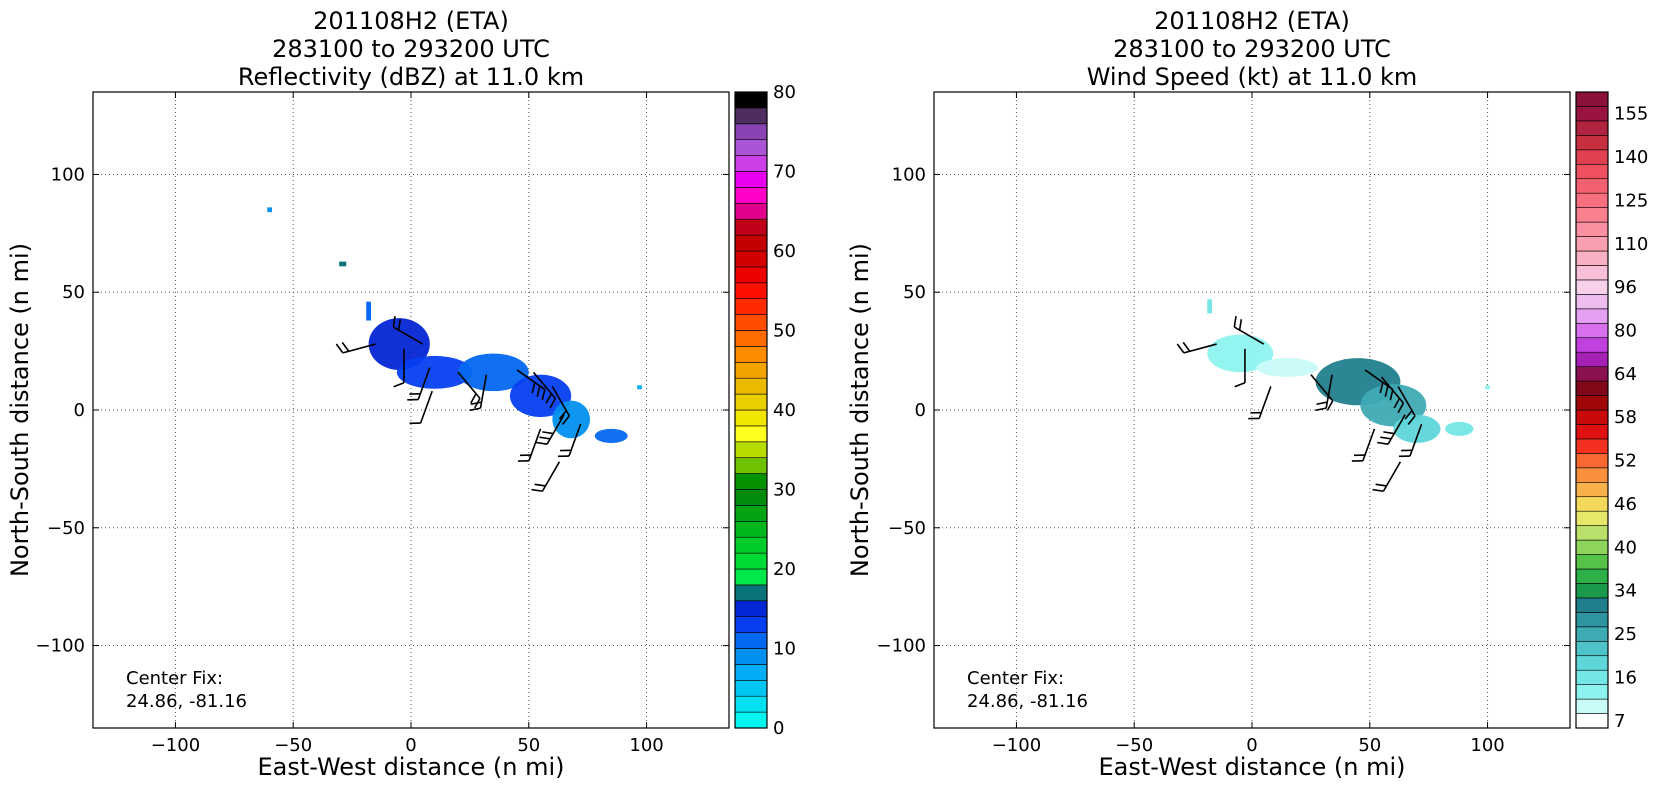  I want to click on colorbar-tick-label: 70, so click(784, 172).